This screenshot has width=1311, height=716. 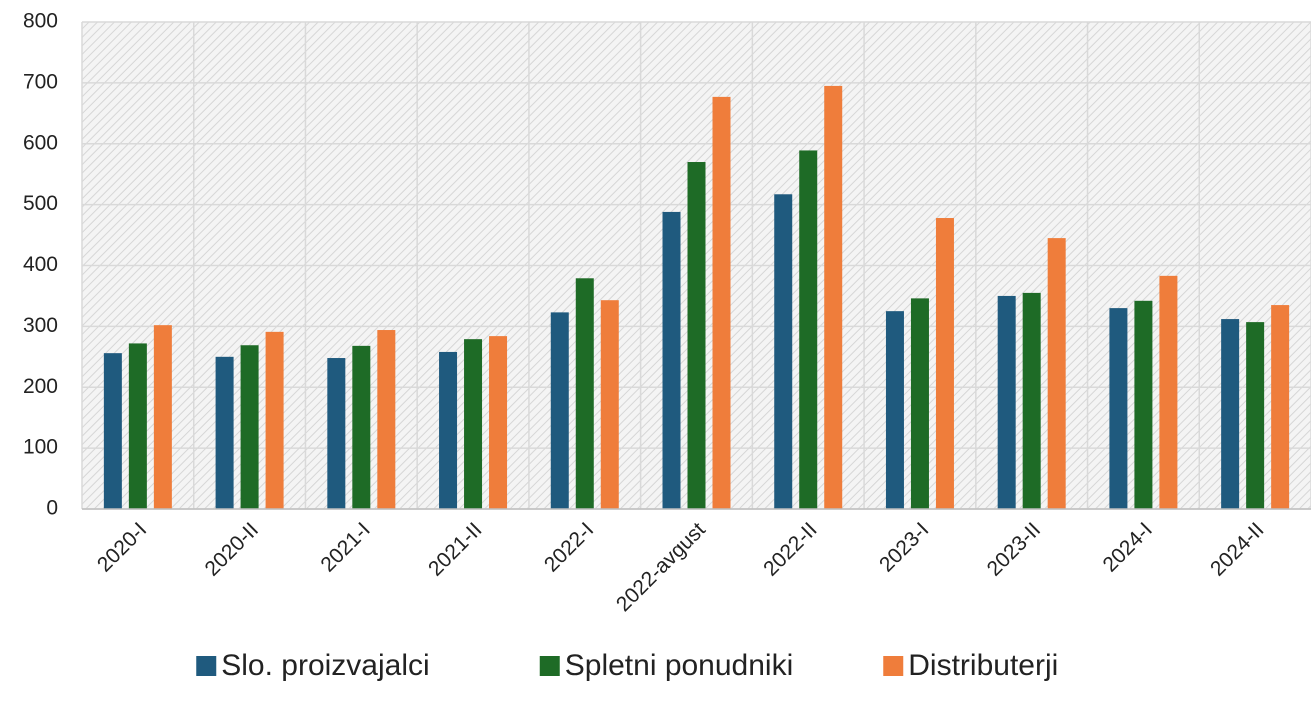 What do you see at coordinates (40, 81) in the screenshot?
I see `y-tick-label: 700` at bounding box center [40, 81].